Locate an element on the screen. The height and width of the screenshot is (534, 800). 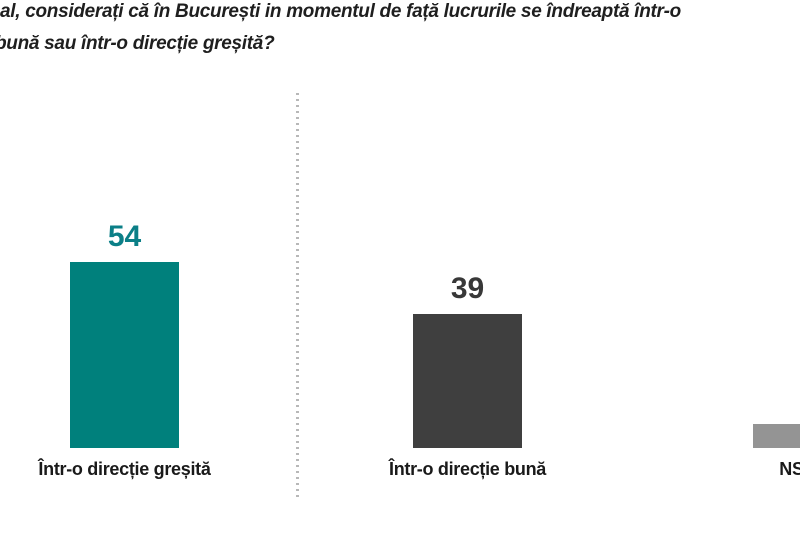
bar-value-label: 54 is located at coordinates (124, 236).